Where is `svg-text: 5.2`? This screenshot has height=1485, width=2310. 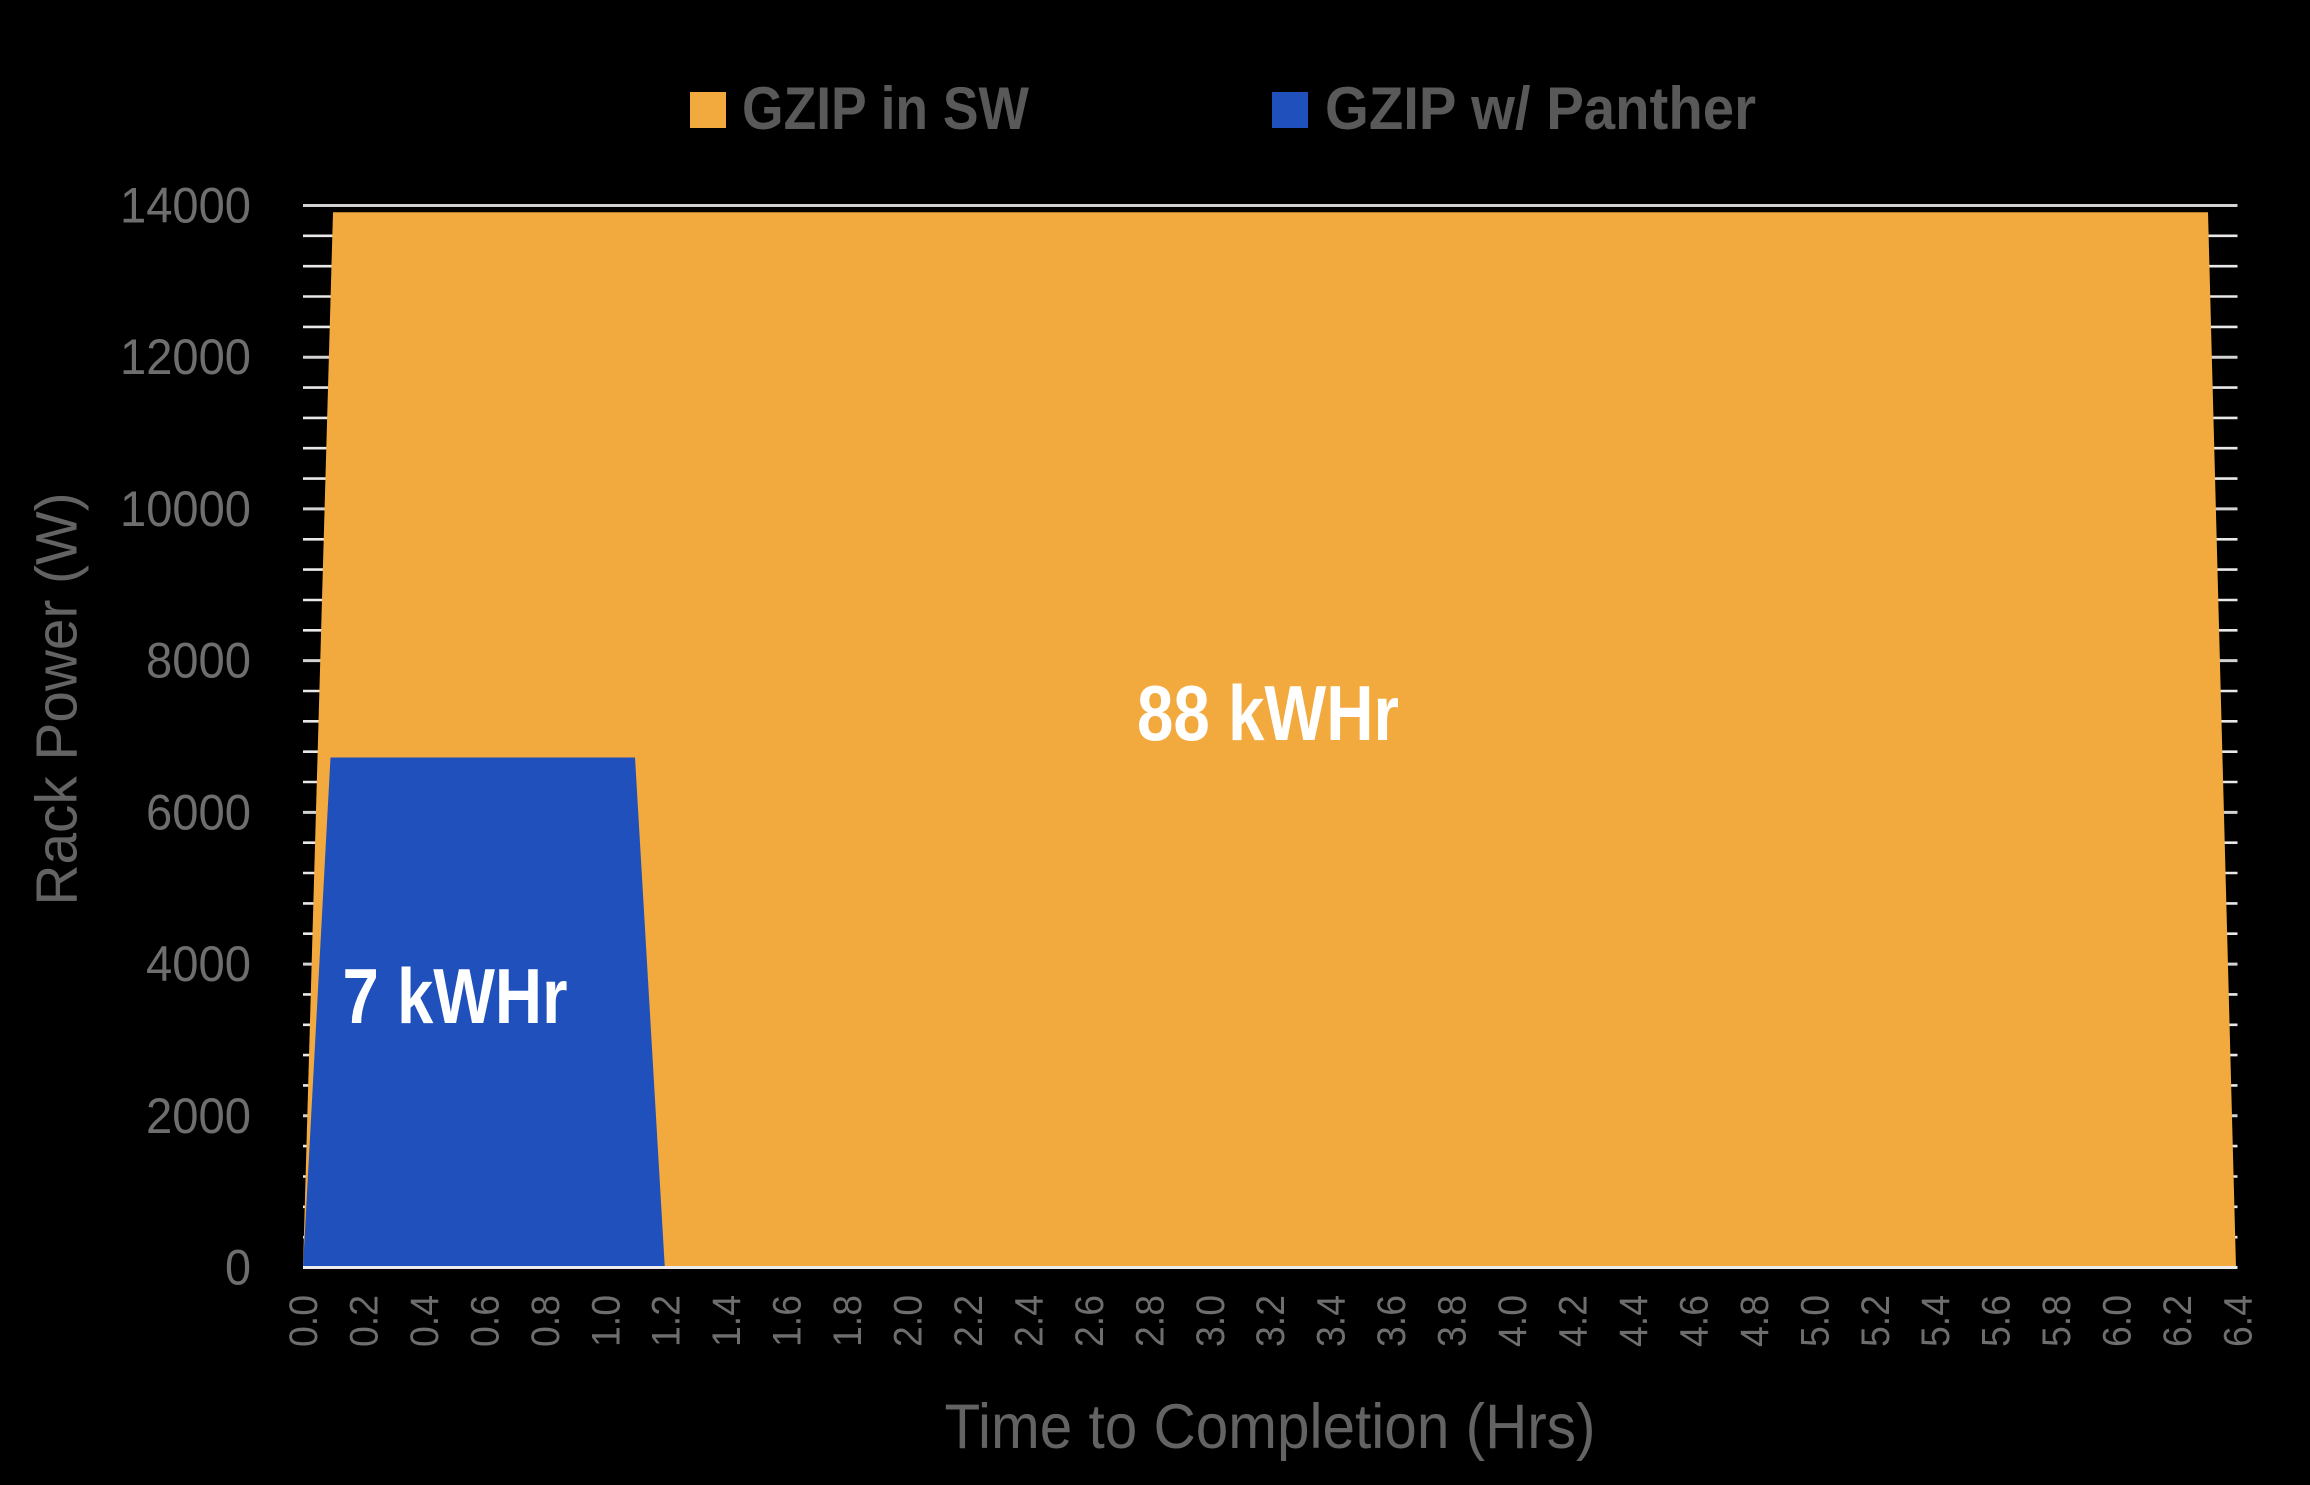
svg-text: 5.2 is located at coordinates (1876, 1321).